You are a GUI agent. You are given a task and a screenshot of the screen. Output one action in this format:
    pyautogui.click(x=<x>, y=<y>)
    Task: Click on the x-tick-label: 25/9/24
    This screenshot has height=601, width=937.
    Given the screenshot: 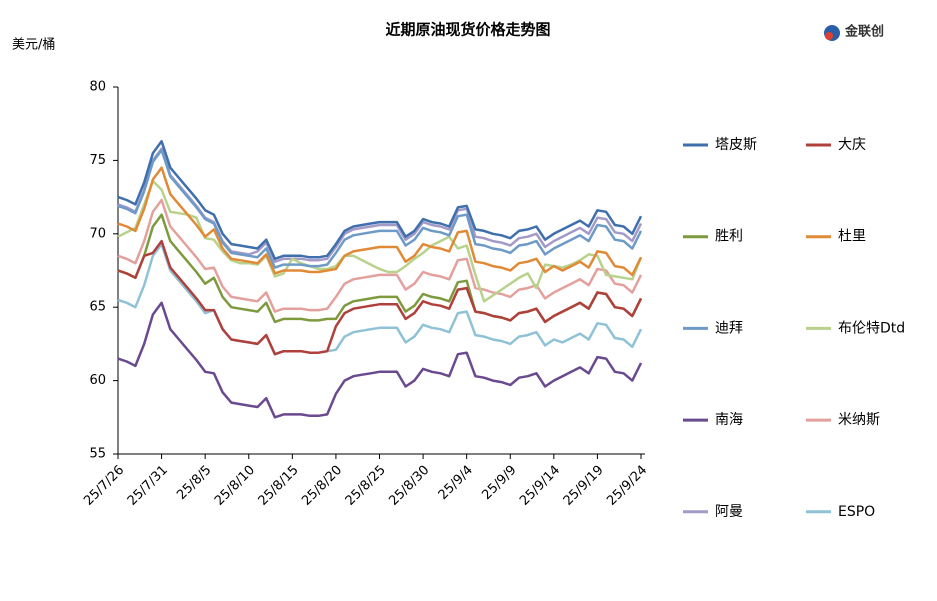 What is the action you would take?
    pyautogui.click(x=627, y=486)
    